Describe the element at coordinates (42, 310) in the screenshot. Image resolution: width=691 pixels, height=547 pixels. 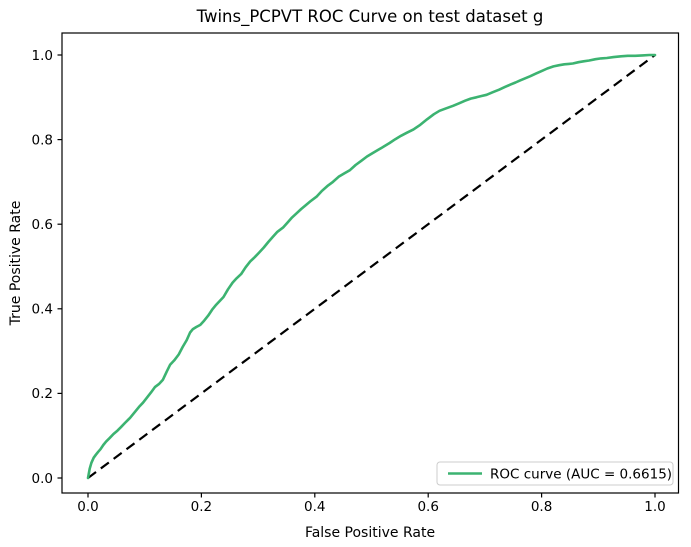
I see `y-tick-label: 0.4` at that location.